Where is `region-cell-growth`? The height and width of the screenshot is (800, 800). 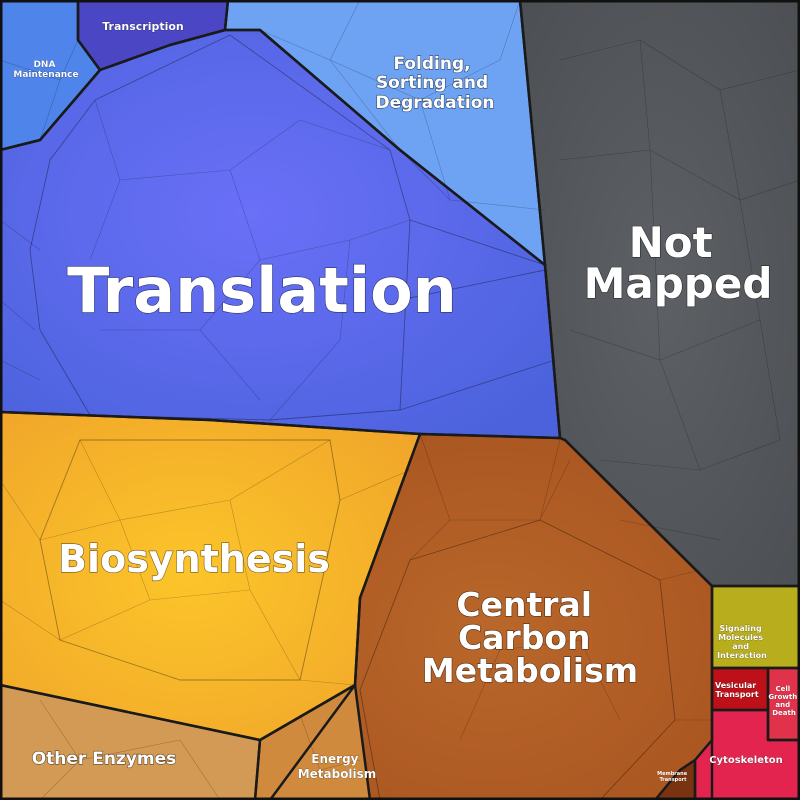 region-cell-growth is located at coordinates (784, 704).